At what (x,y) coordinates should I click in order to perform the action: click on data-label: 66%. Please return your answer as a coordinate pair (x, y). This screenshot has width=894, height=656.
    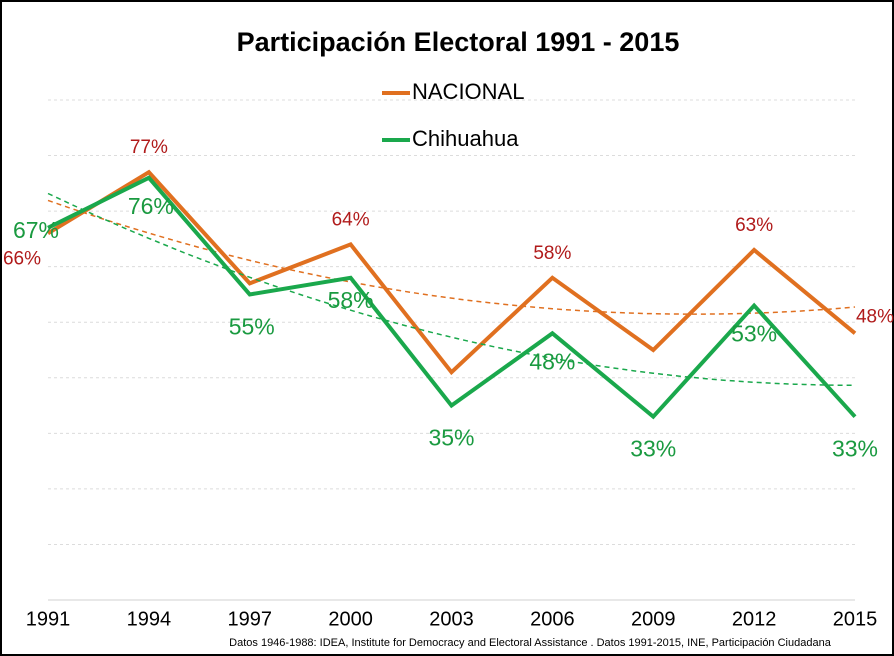
    Looking at the image, I should click on (22, 258).